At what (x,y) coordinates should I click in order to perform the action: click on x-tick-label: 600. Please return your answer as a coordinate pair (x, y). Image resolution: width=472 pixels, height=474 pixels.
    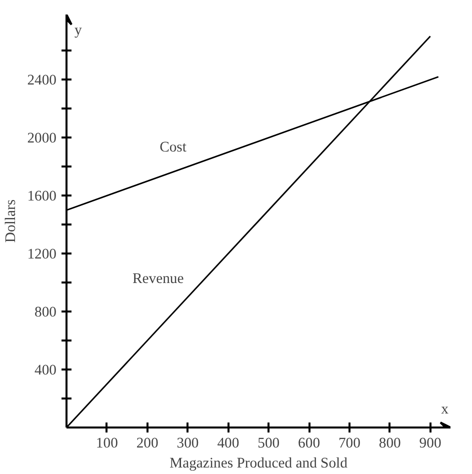
    Looking at the image, I should click on (309, 444).